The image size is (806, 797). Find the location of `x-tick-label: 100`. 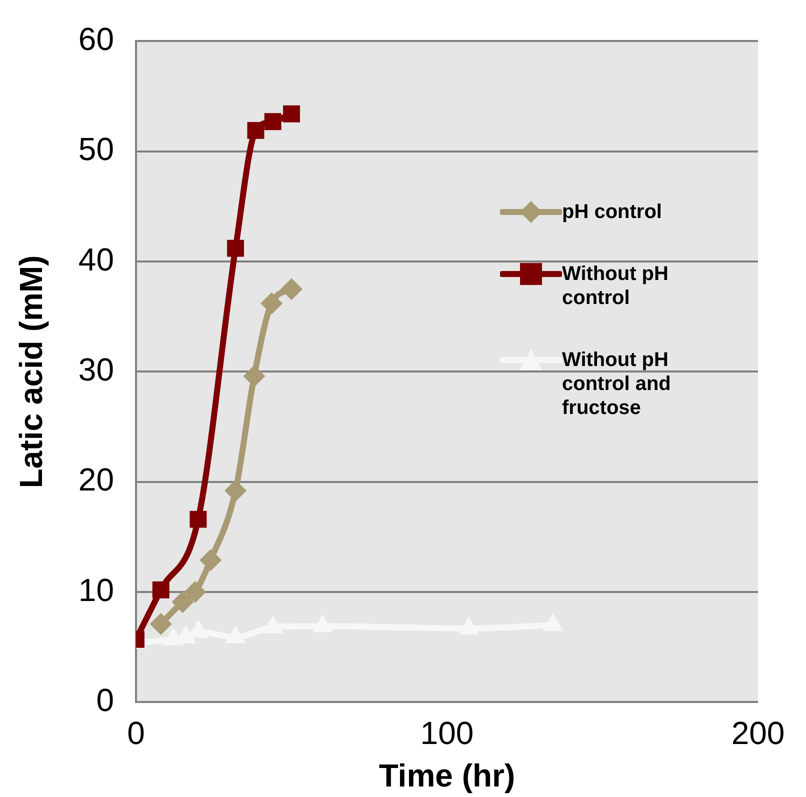

x-tick-label: 100 is located at coordinates (447, 733).